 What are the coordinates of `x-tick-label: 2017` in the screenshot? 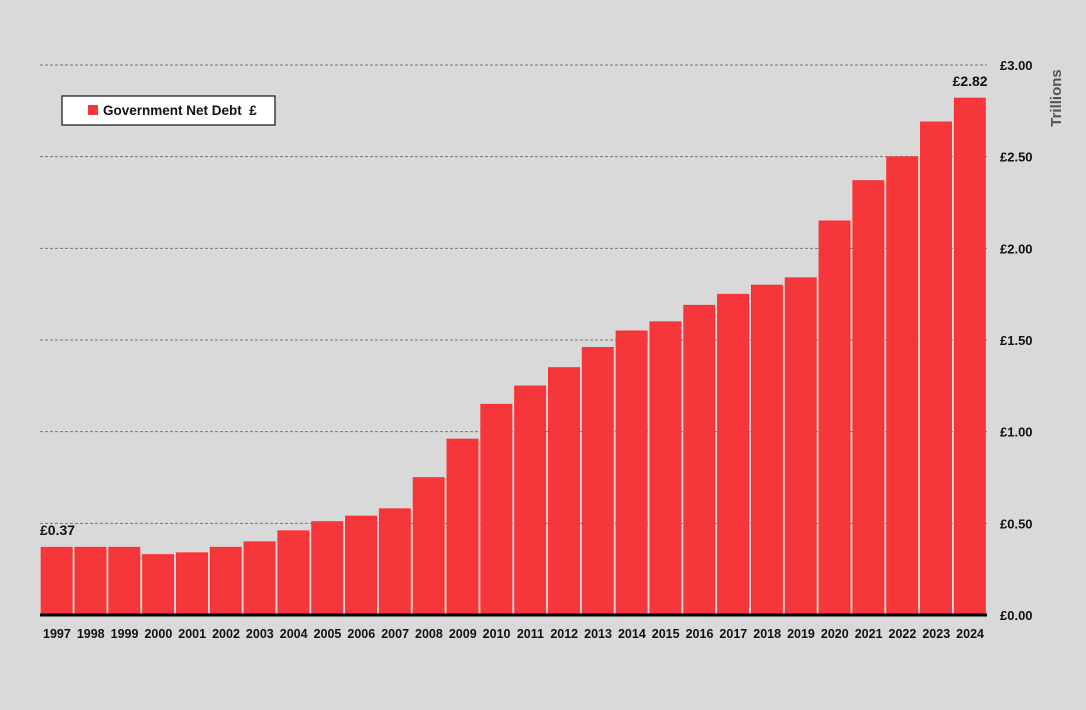 It's located at (733, 634).